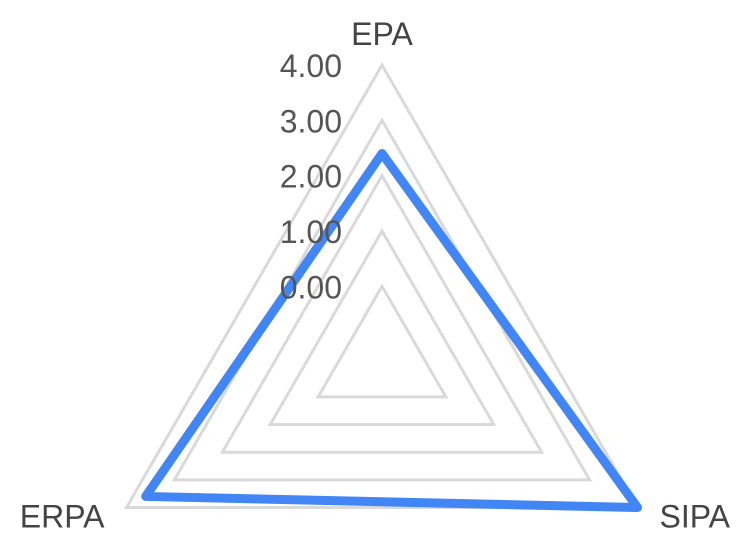 The width and height of the screenshot is (745, 535). I want to click on tick-label: 0.00, so click(311, 287).